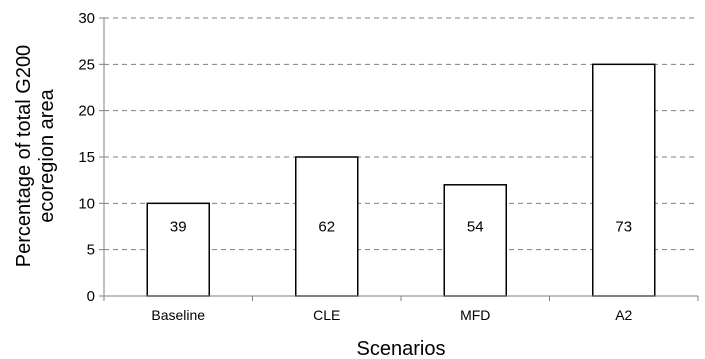 This screenshot has height=359, width=705. What do you see at coordinates (178, 249) in the screenshot?
I see `bar-baseline` at bounding box center [178, 249].